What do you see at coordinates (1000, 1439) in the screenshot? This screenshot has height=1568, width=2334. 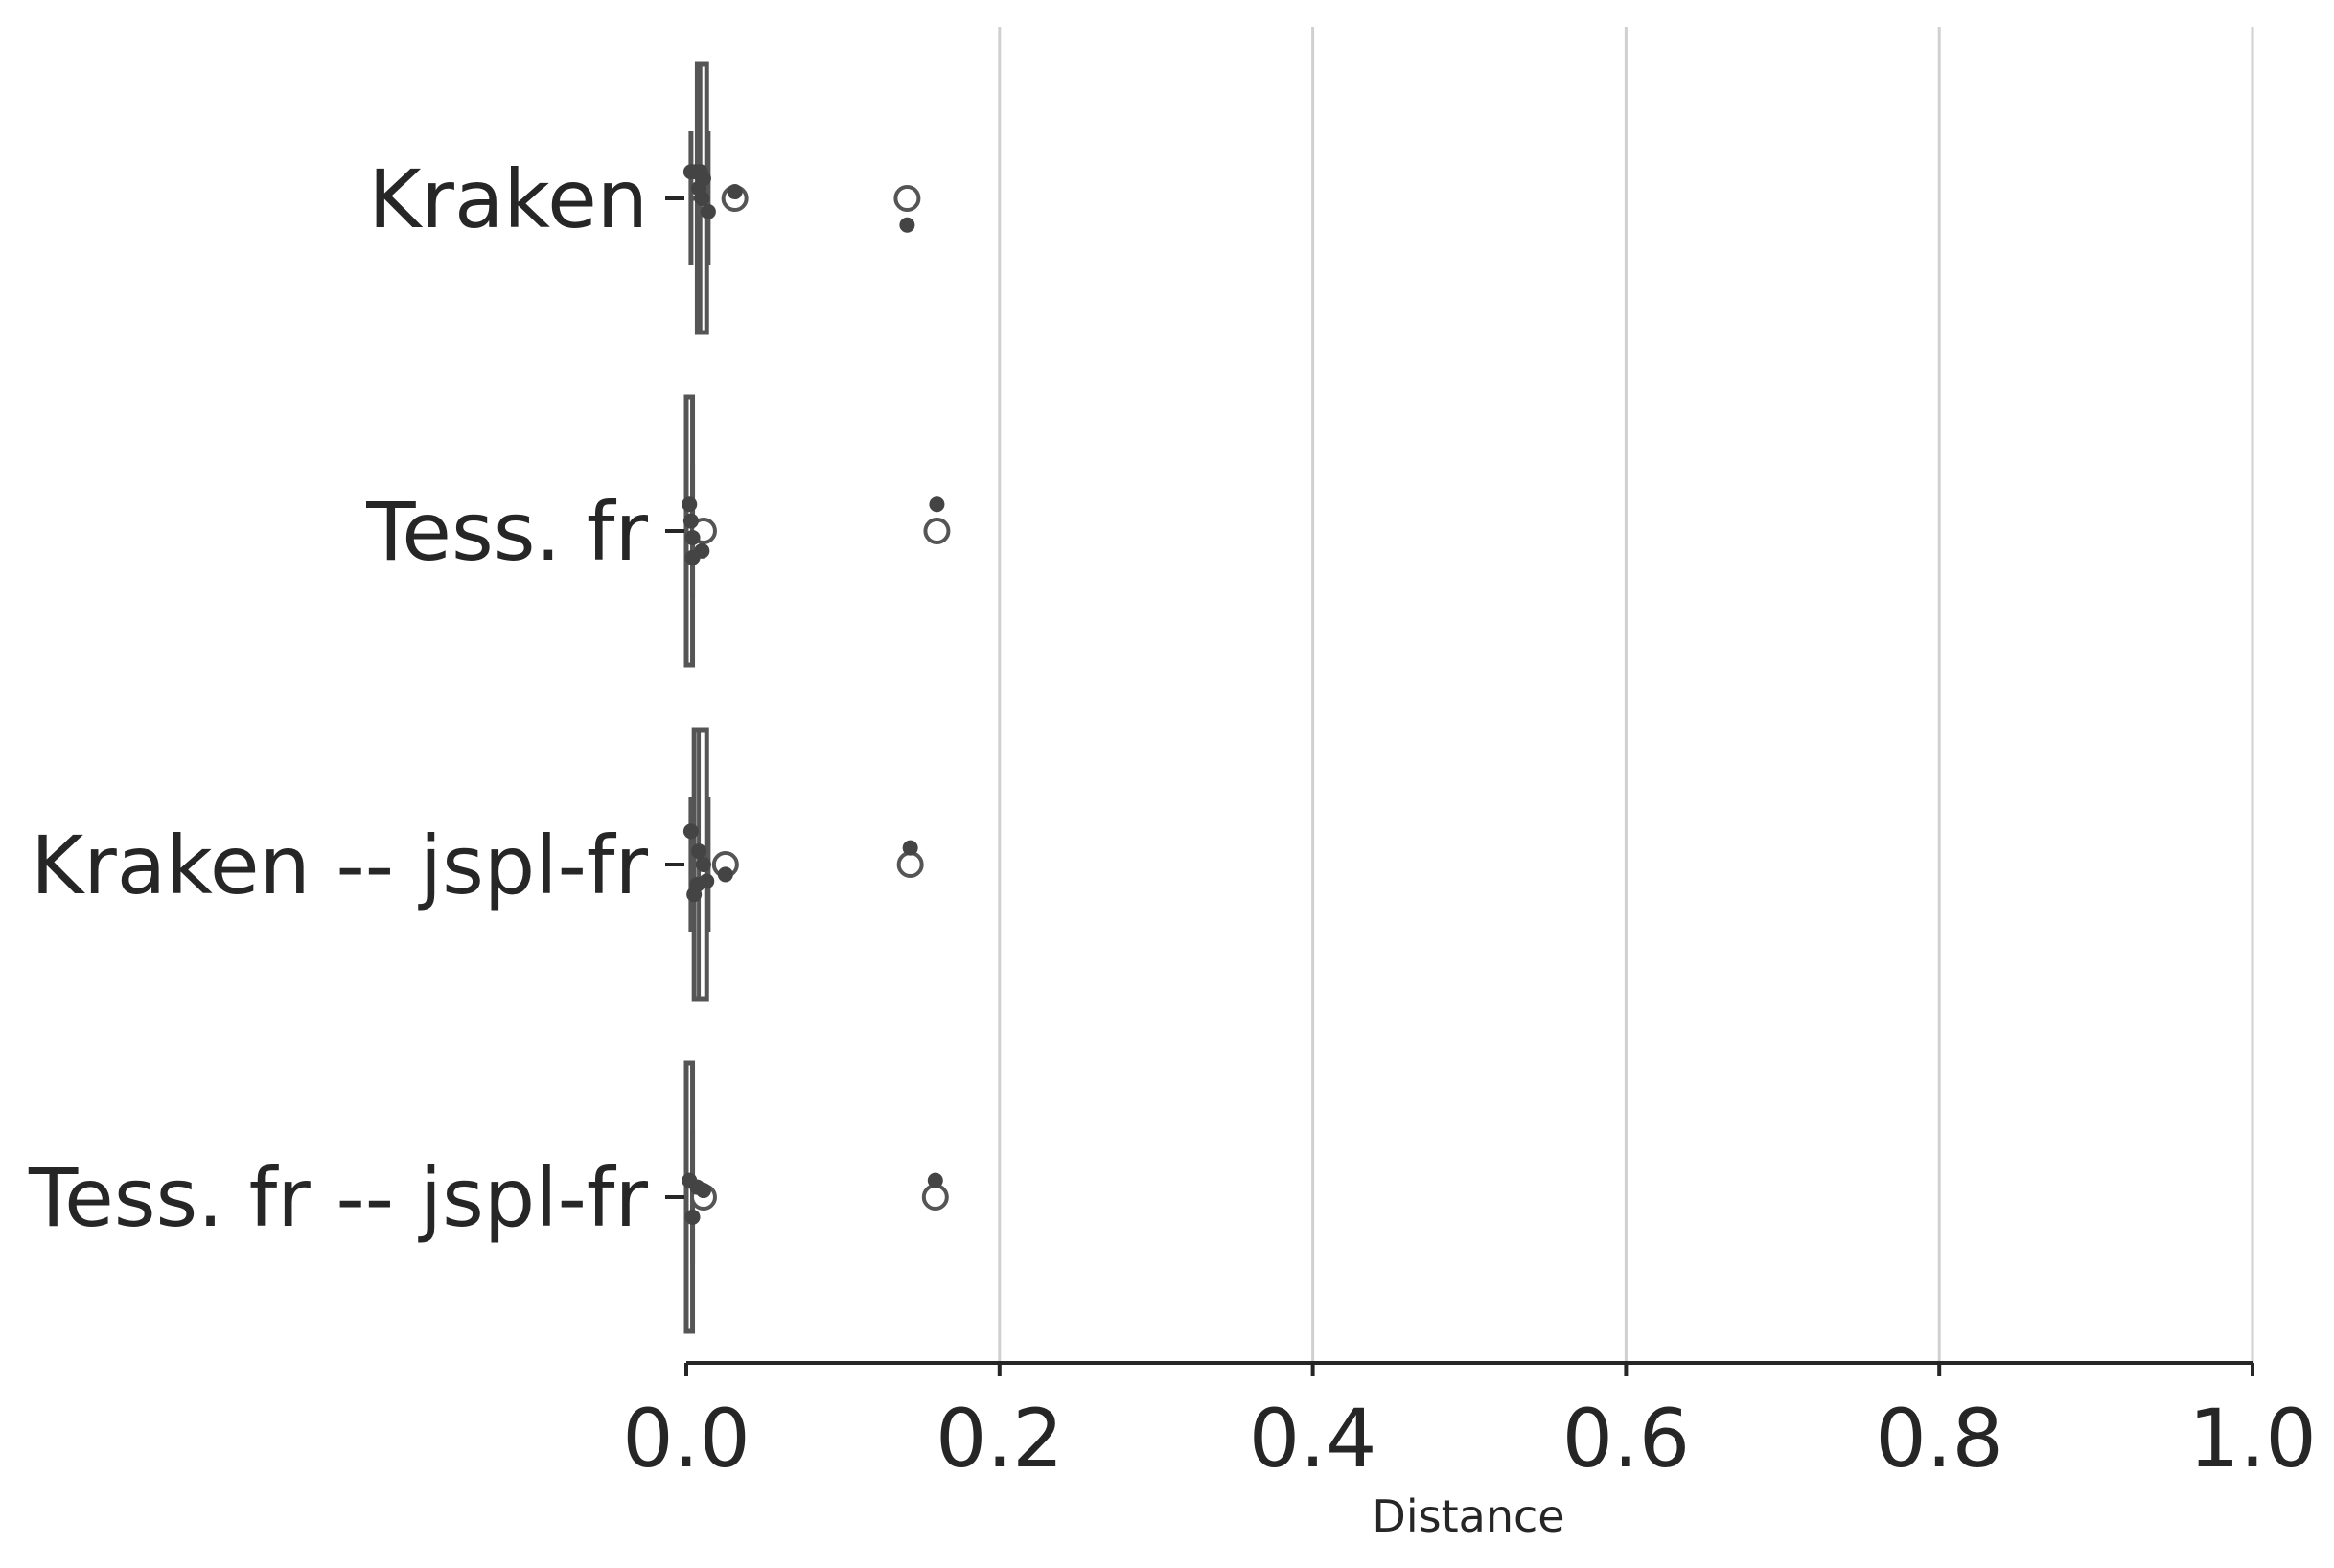 I see `x-tick-label: 0.2` at bounding box center [1000, 1439].